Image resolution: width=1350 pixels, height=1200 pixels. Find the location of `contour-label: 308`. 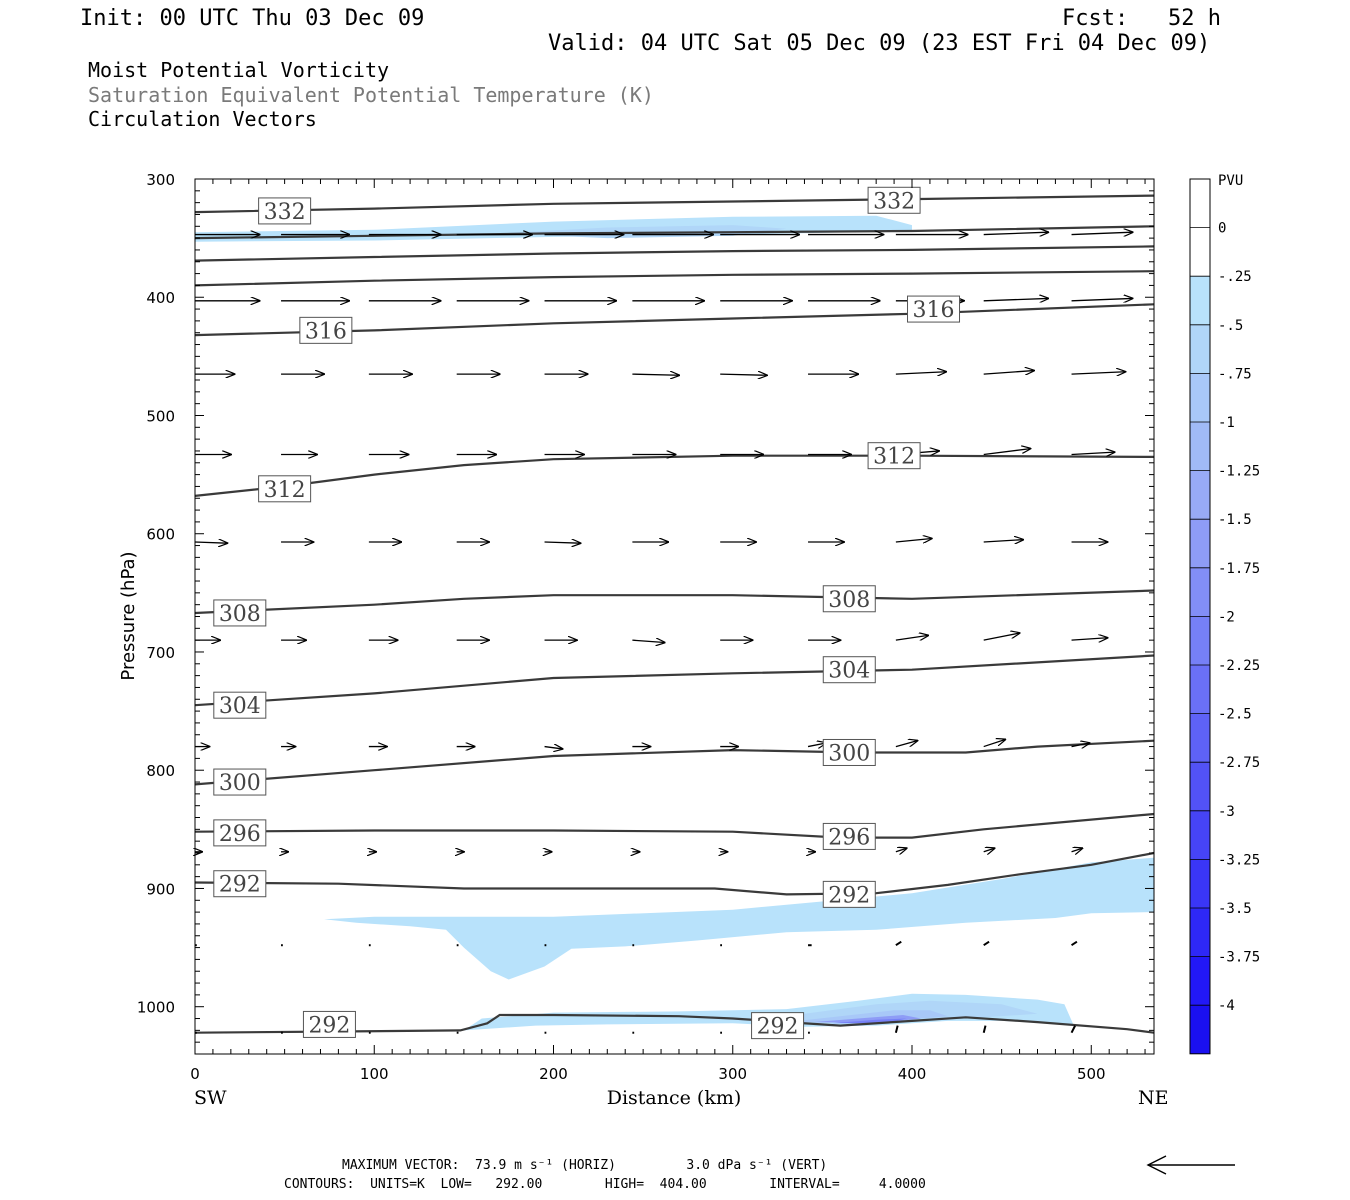

contour-label: 308 is located at coordinates (240, 613).